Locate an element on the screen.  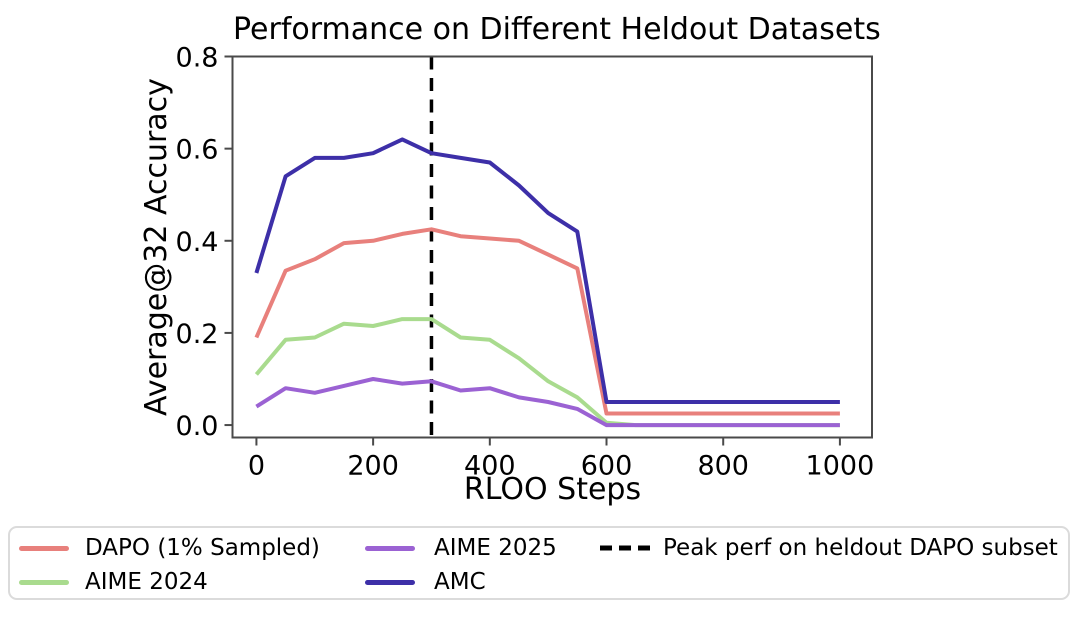
legend-column-2: AIME 2025 AMC is located at coordinates (461, 565).